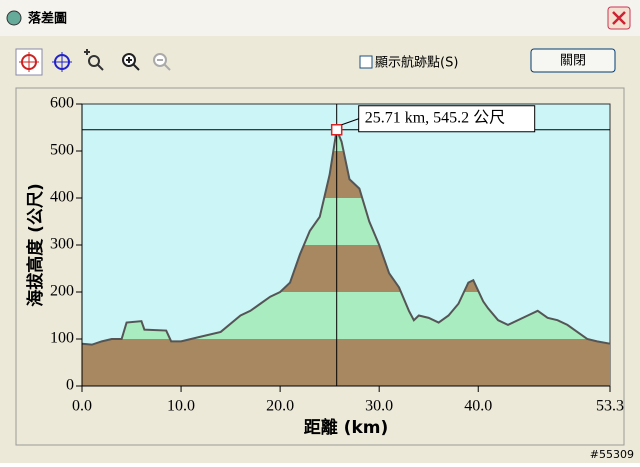 Image resolution: width=640 pixels, height=467 pixels. I want to click on y-tick-label: 400, so click(62, 197).